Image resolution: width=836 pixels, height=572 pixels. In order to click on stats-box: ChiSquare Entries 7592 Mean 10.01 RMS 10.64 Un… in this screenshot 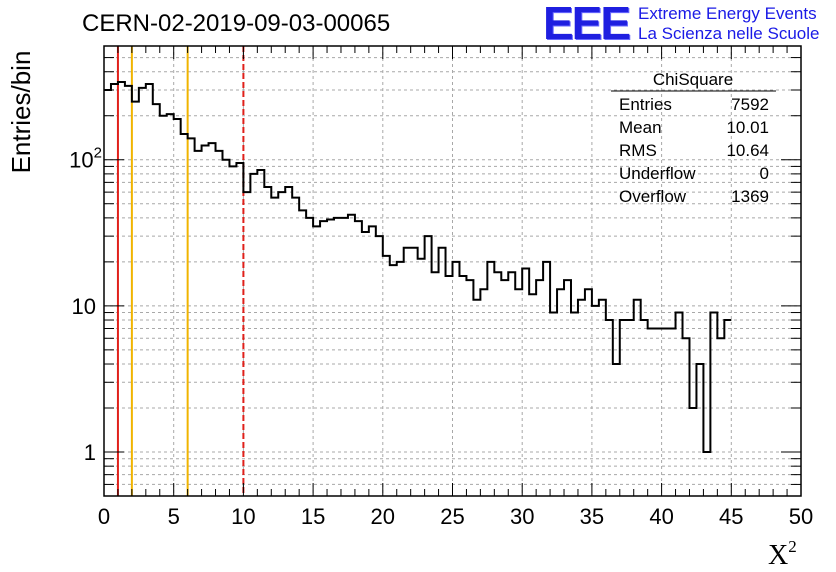, I will do `click(693, 138)`.